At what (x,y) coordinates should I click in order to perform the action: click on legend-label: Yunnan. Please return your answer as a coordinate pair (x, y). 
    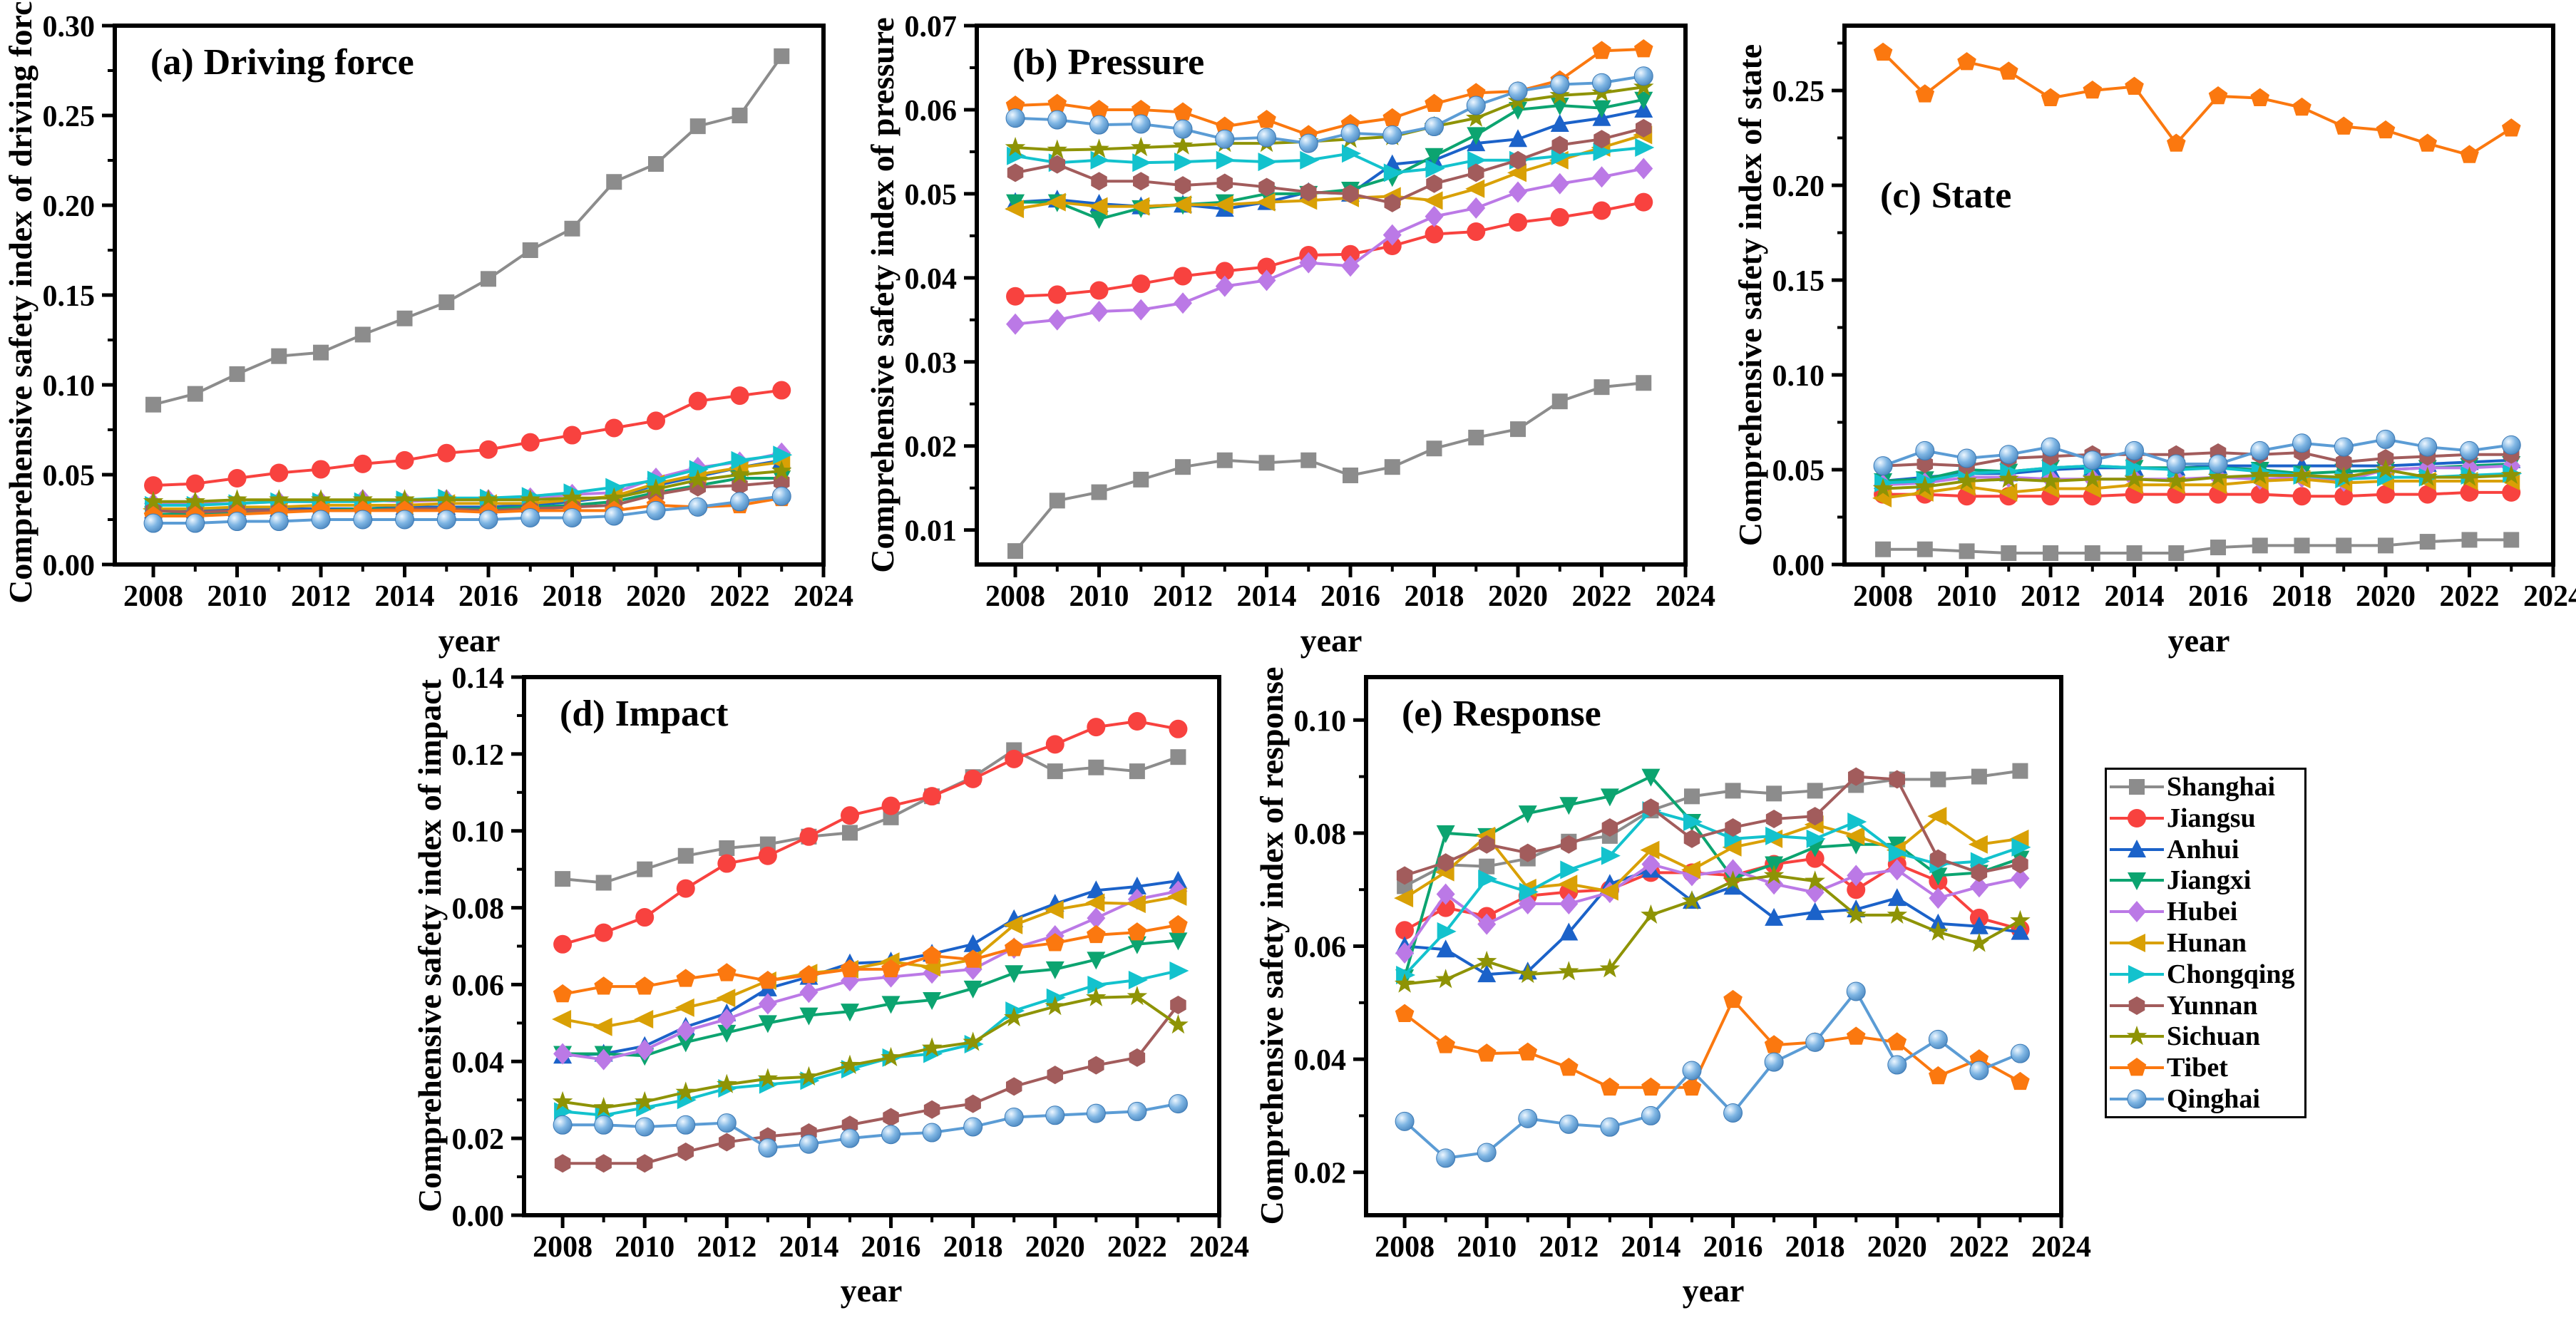
    Looking at the image, I should click on (2212, 1005).